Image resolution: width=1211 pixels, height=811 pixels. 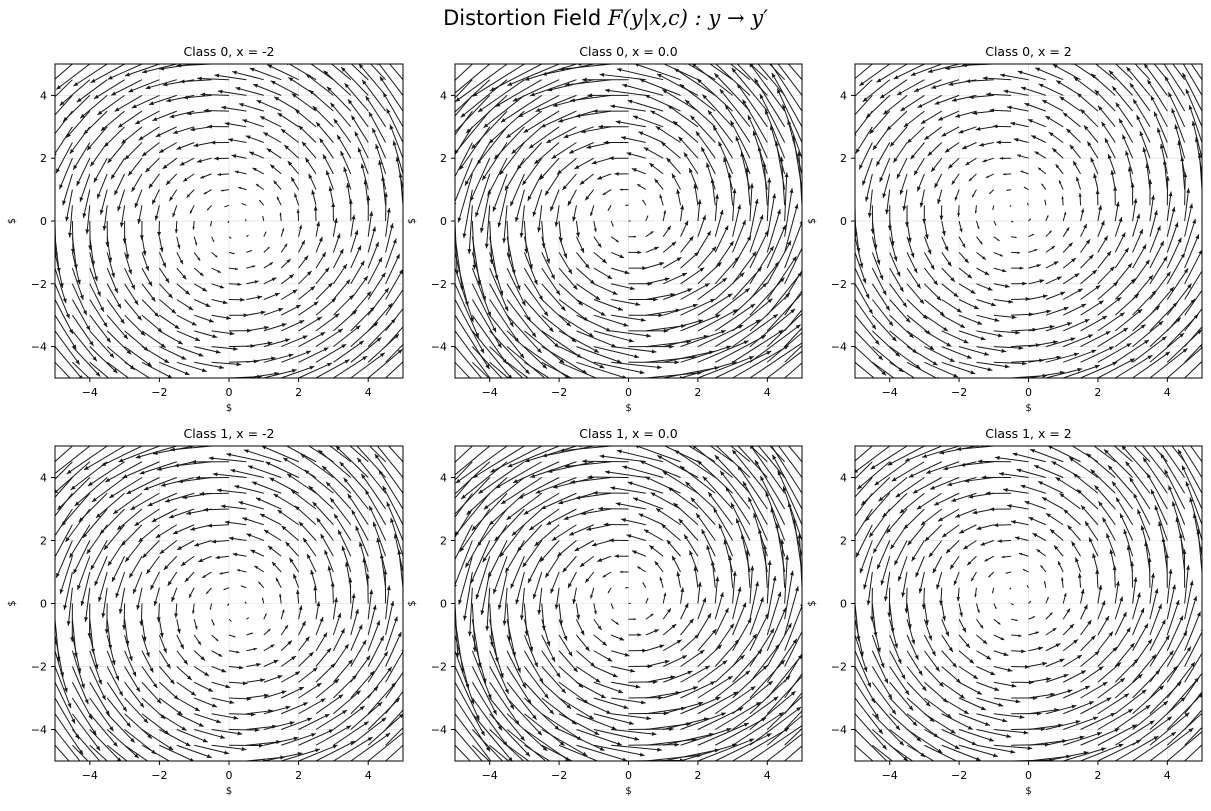 I want to click on y-axis-label: $, so click(x=12, y=603).